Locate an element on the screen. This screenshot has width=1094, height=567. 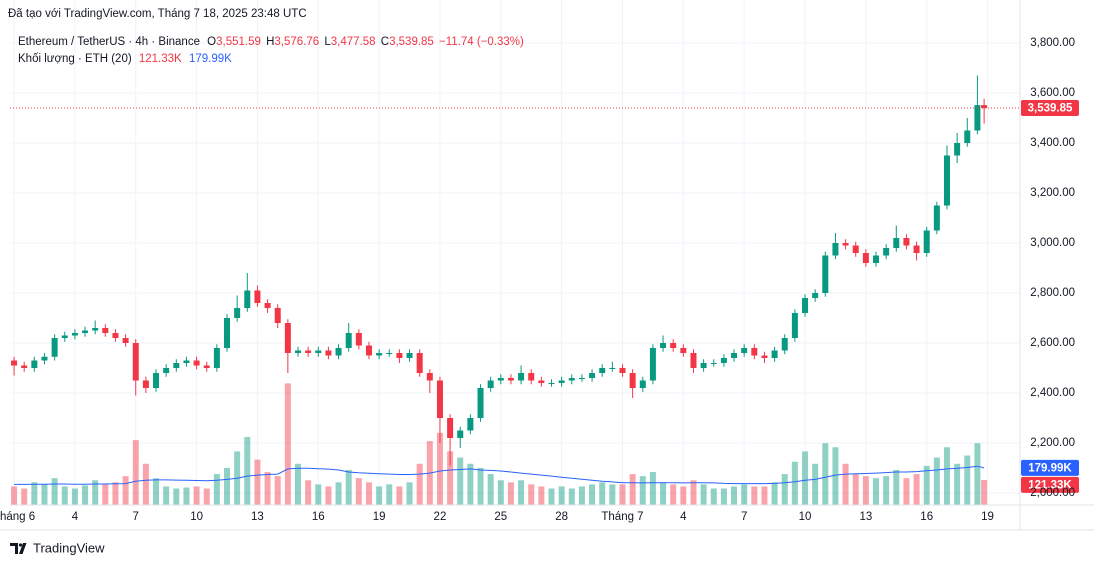
y-tick-label: 3,800.00 is located at coordinates (1052, 43).